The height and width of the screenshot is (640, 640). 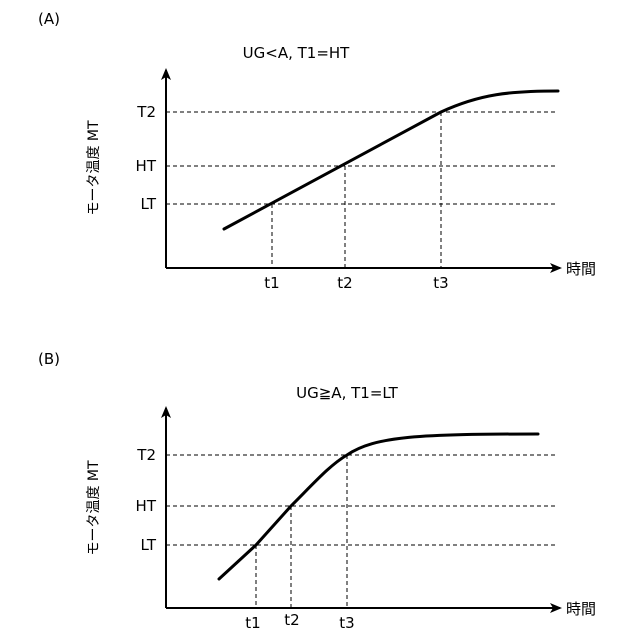 What do you see at coordinates (347, 393) in the screenshot?
I see `panel-b-condition: UG≧A, T1=LT` at bounding box center [347, 393].